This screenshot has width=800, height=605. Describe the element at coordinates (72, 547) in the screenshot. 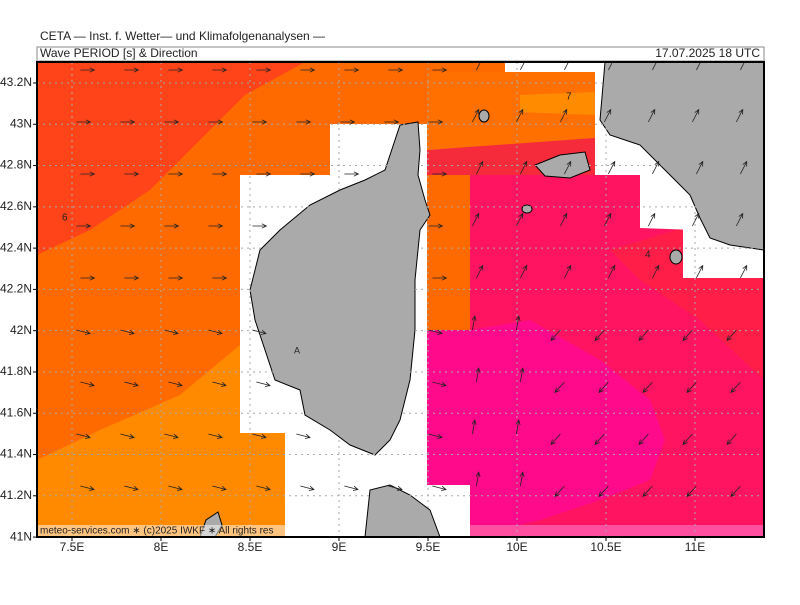

I see `lon-label: 7.5E` at that location.